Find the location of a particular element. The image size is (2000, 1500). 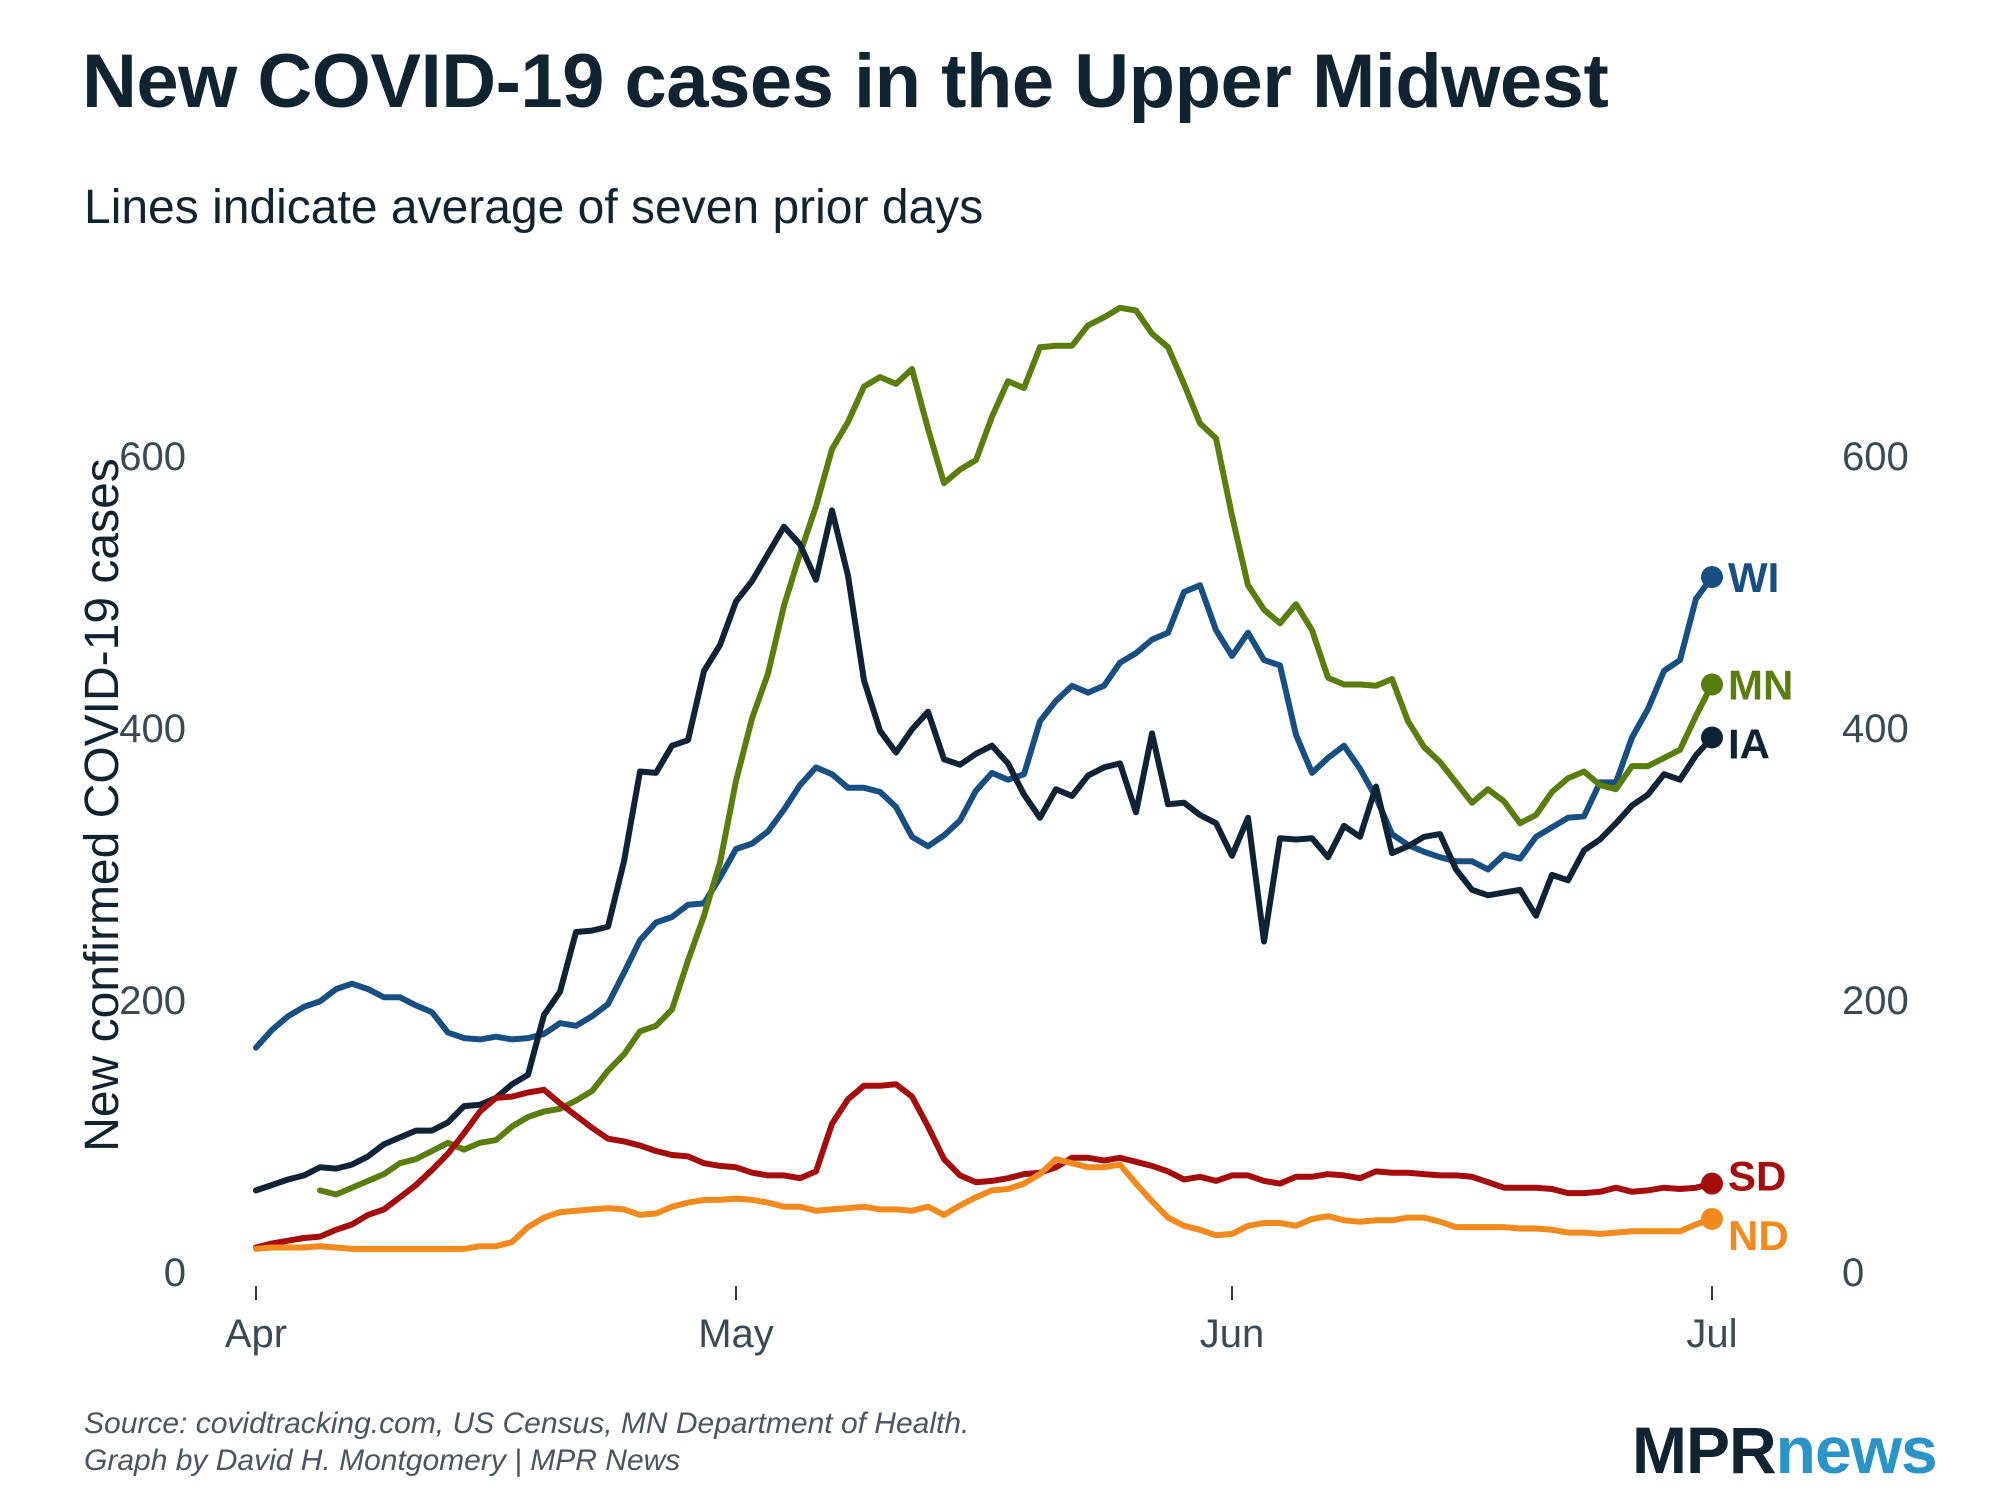

logo-news: news is located at coordinates (1856, 1450).